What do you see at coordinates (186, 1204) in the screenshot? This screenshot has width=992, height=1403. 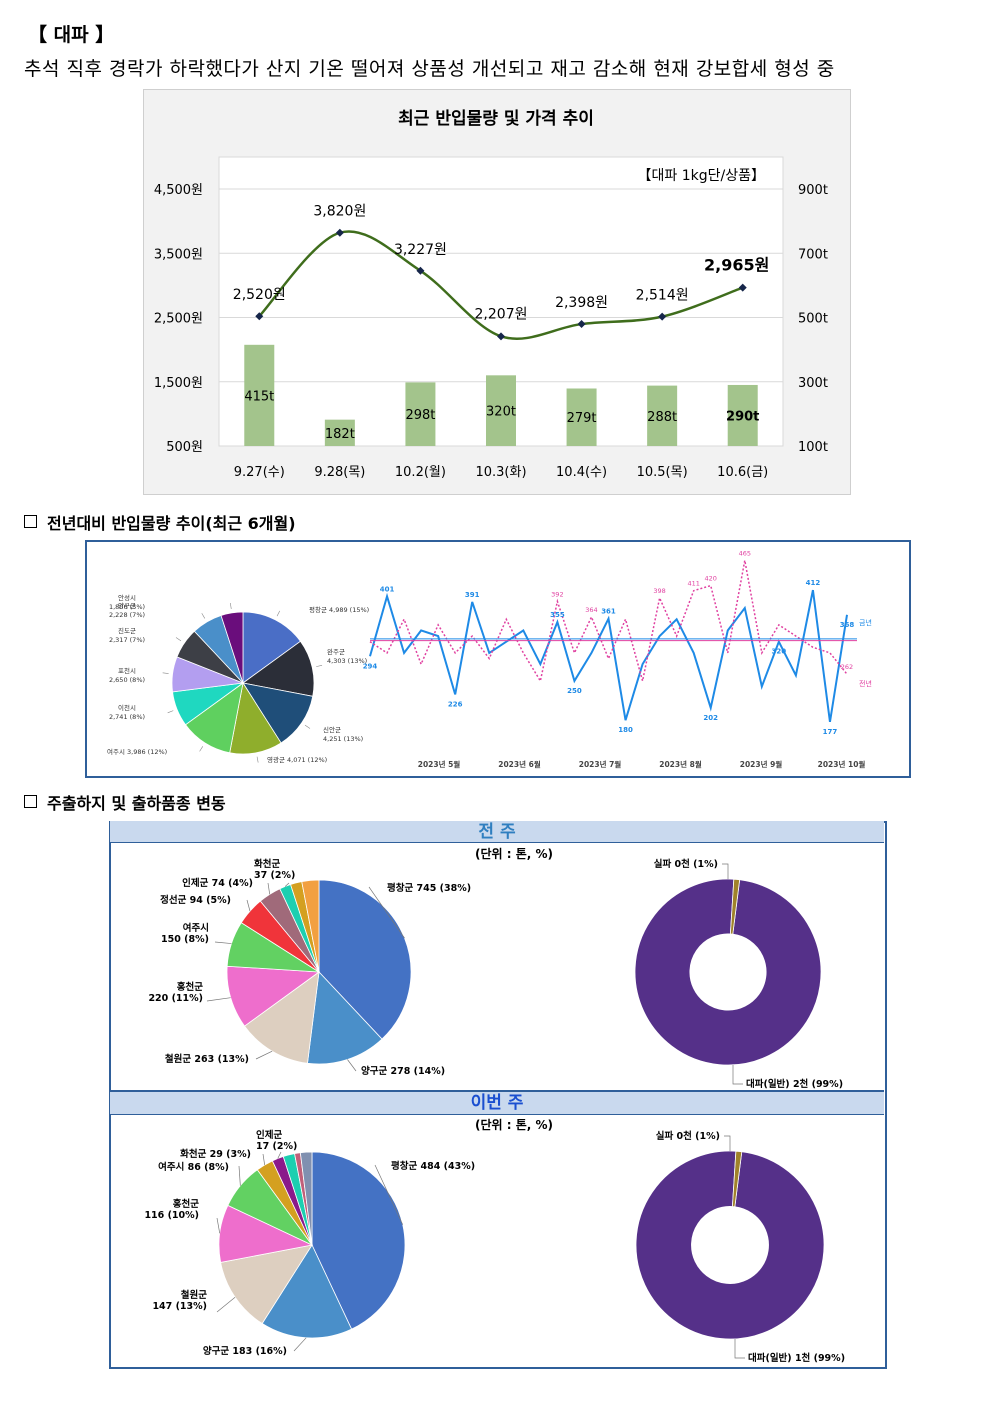 I see `chart4-pie-label: 홍천군` at bounding box center [186, 1204].